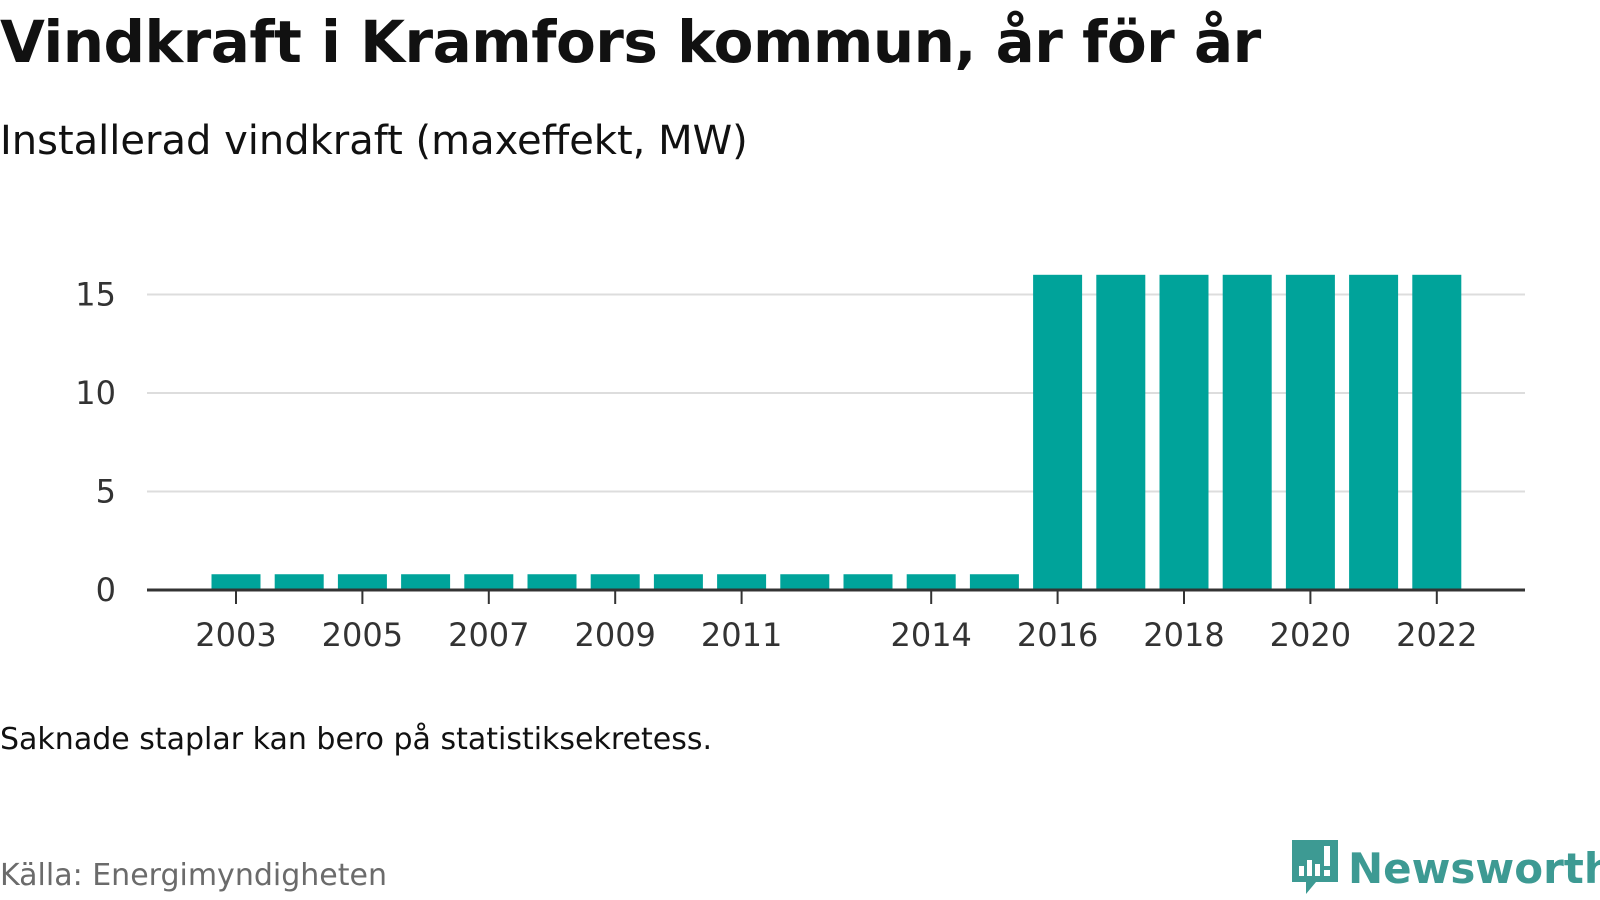 This screenshot has height=900, width=1600. Describe the element at coordinates (930, 635) in the screenshot. I see `x-tick-label: 2014` at that location.